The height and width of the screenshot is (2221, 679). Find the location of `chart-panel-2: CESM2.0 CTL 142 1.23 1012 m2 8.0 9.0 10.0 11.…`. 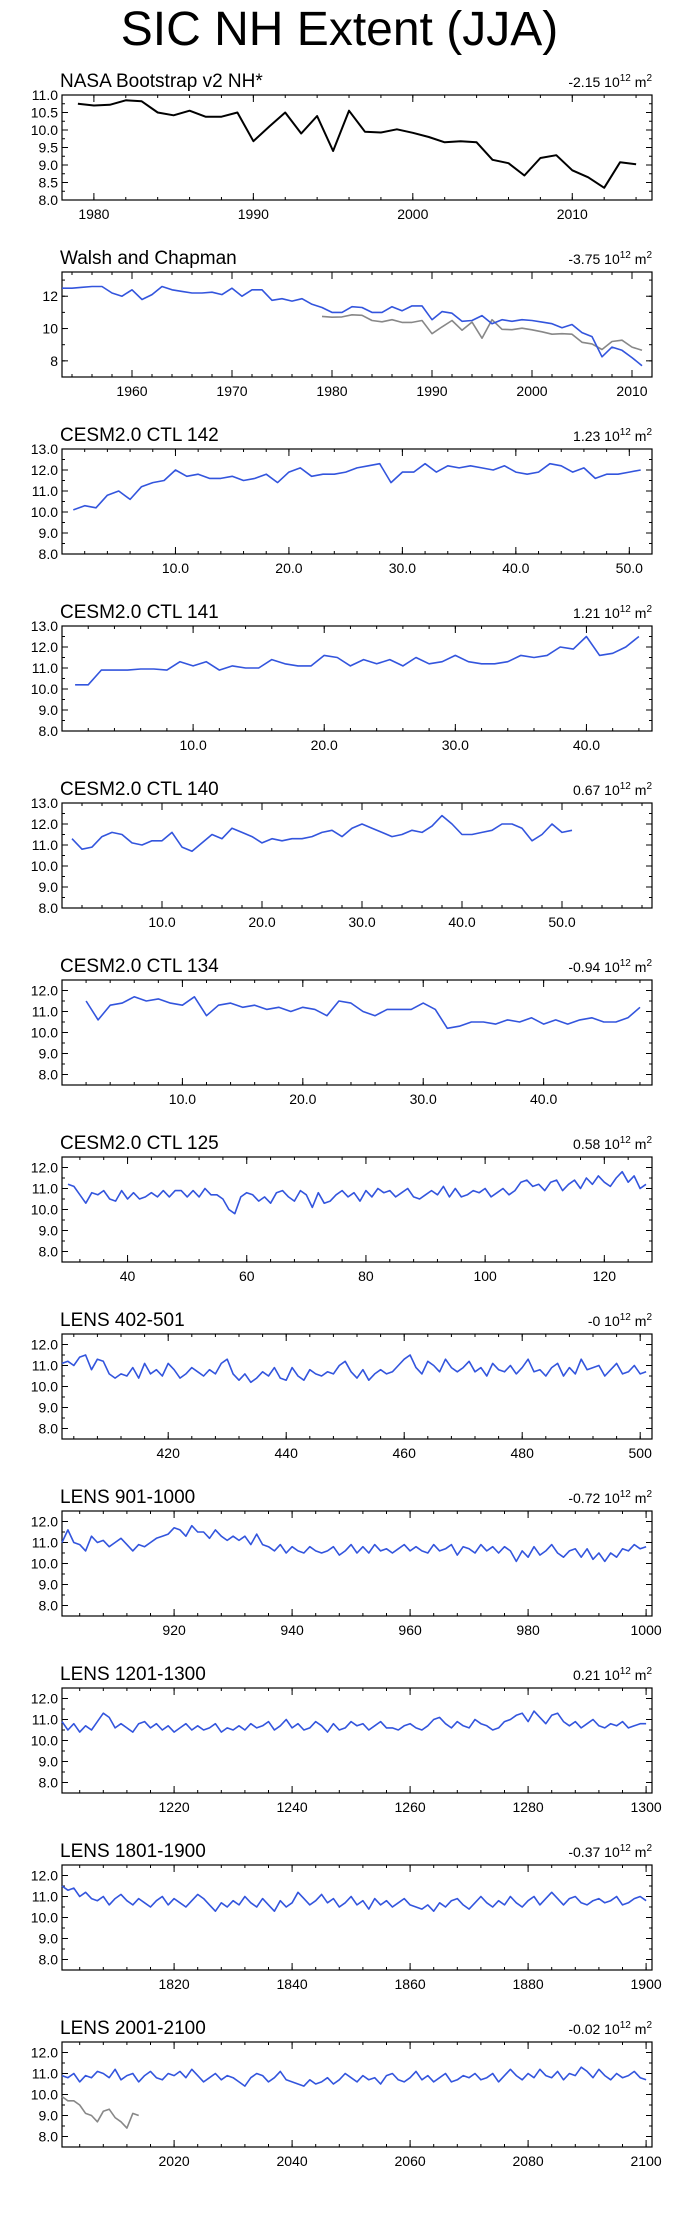

chart-panel-2: CESM2.0 CTL 142 1.23 1012 m2 8.0 9.0 10.0 11.… is located at coordinates (342, 500).